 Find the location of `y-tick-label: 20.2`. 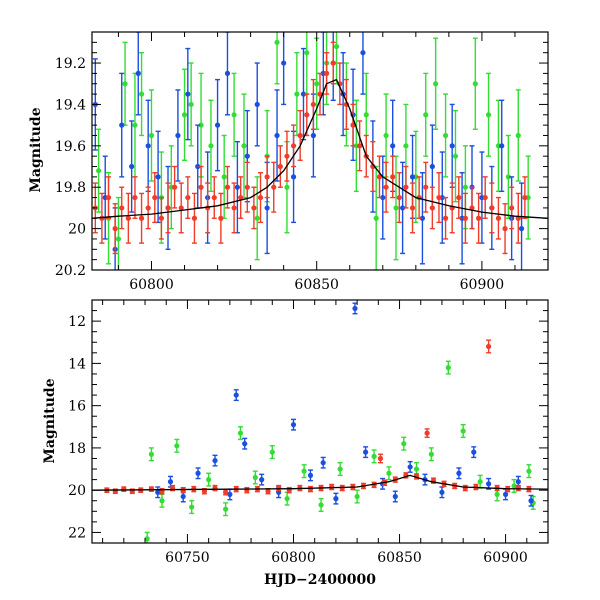

y-tick-label: 20.2 is located at coordinates (70, 271).